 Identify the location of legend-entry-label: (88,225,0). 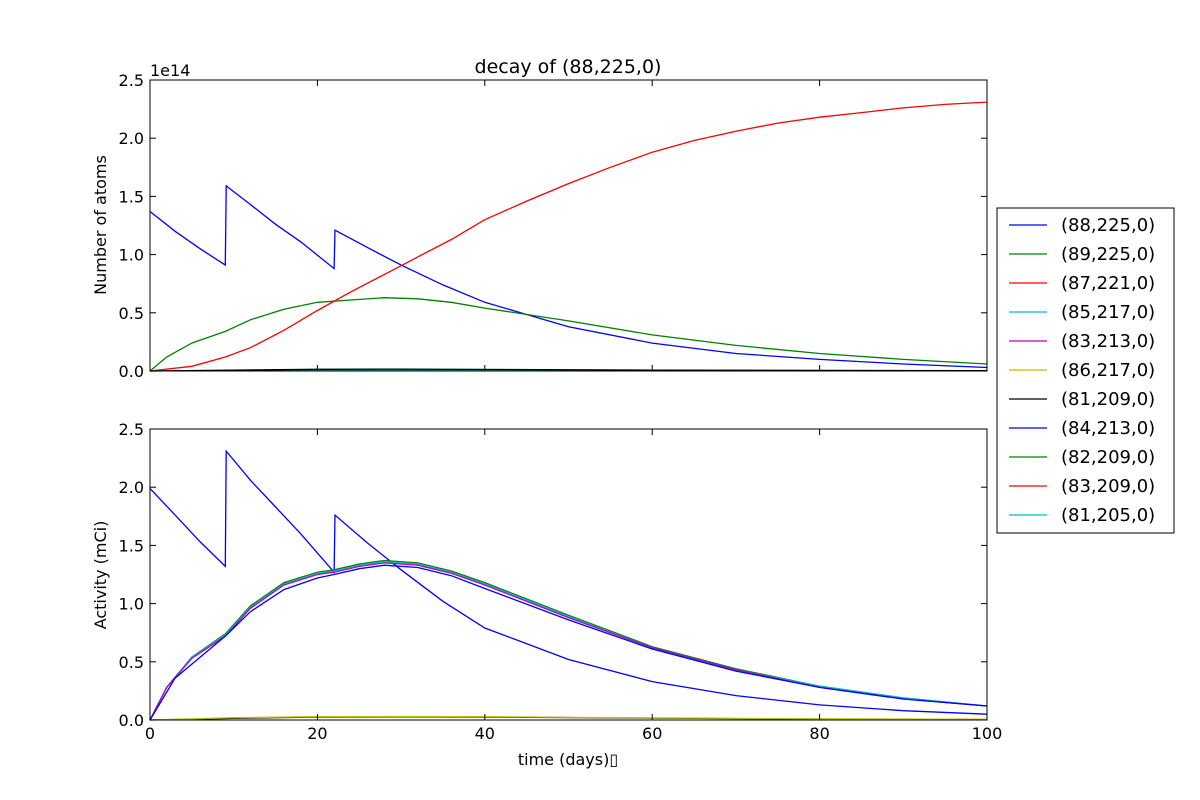
(1108, 225).